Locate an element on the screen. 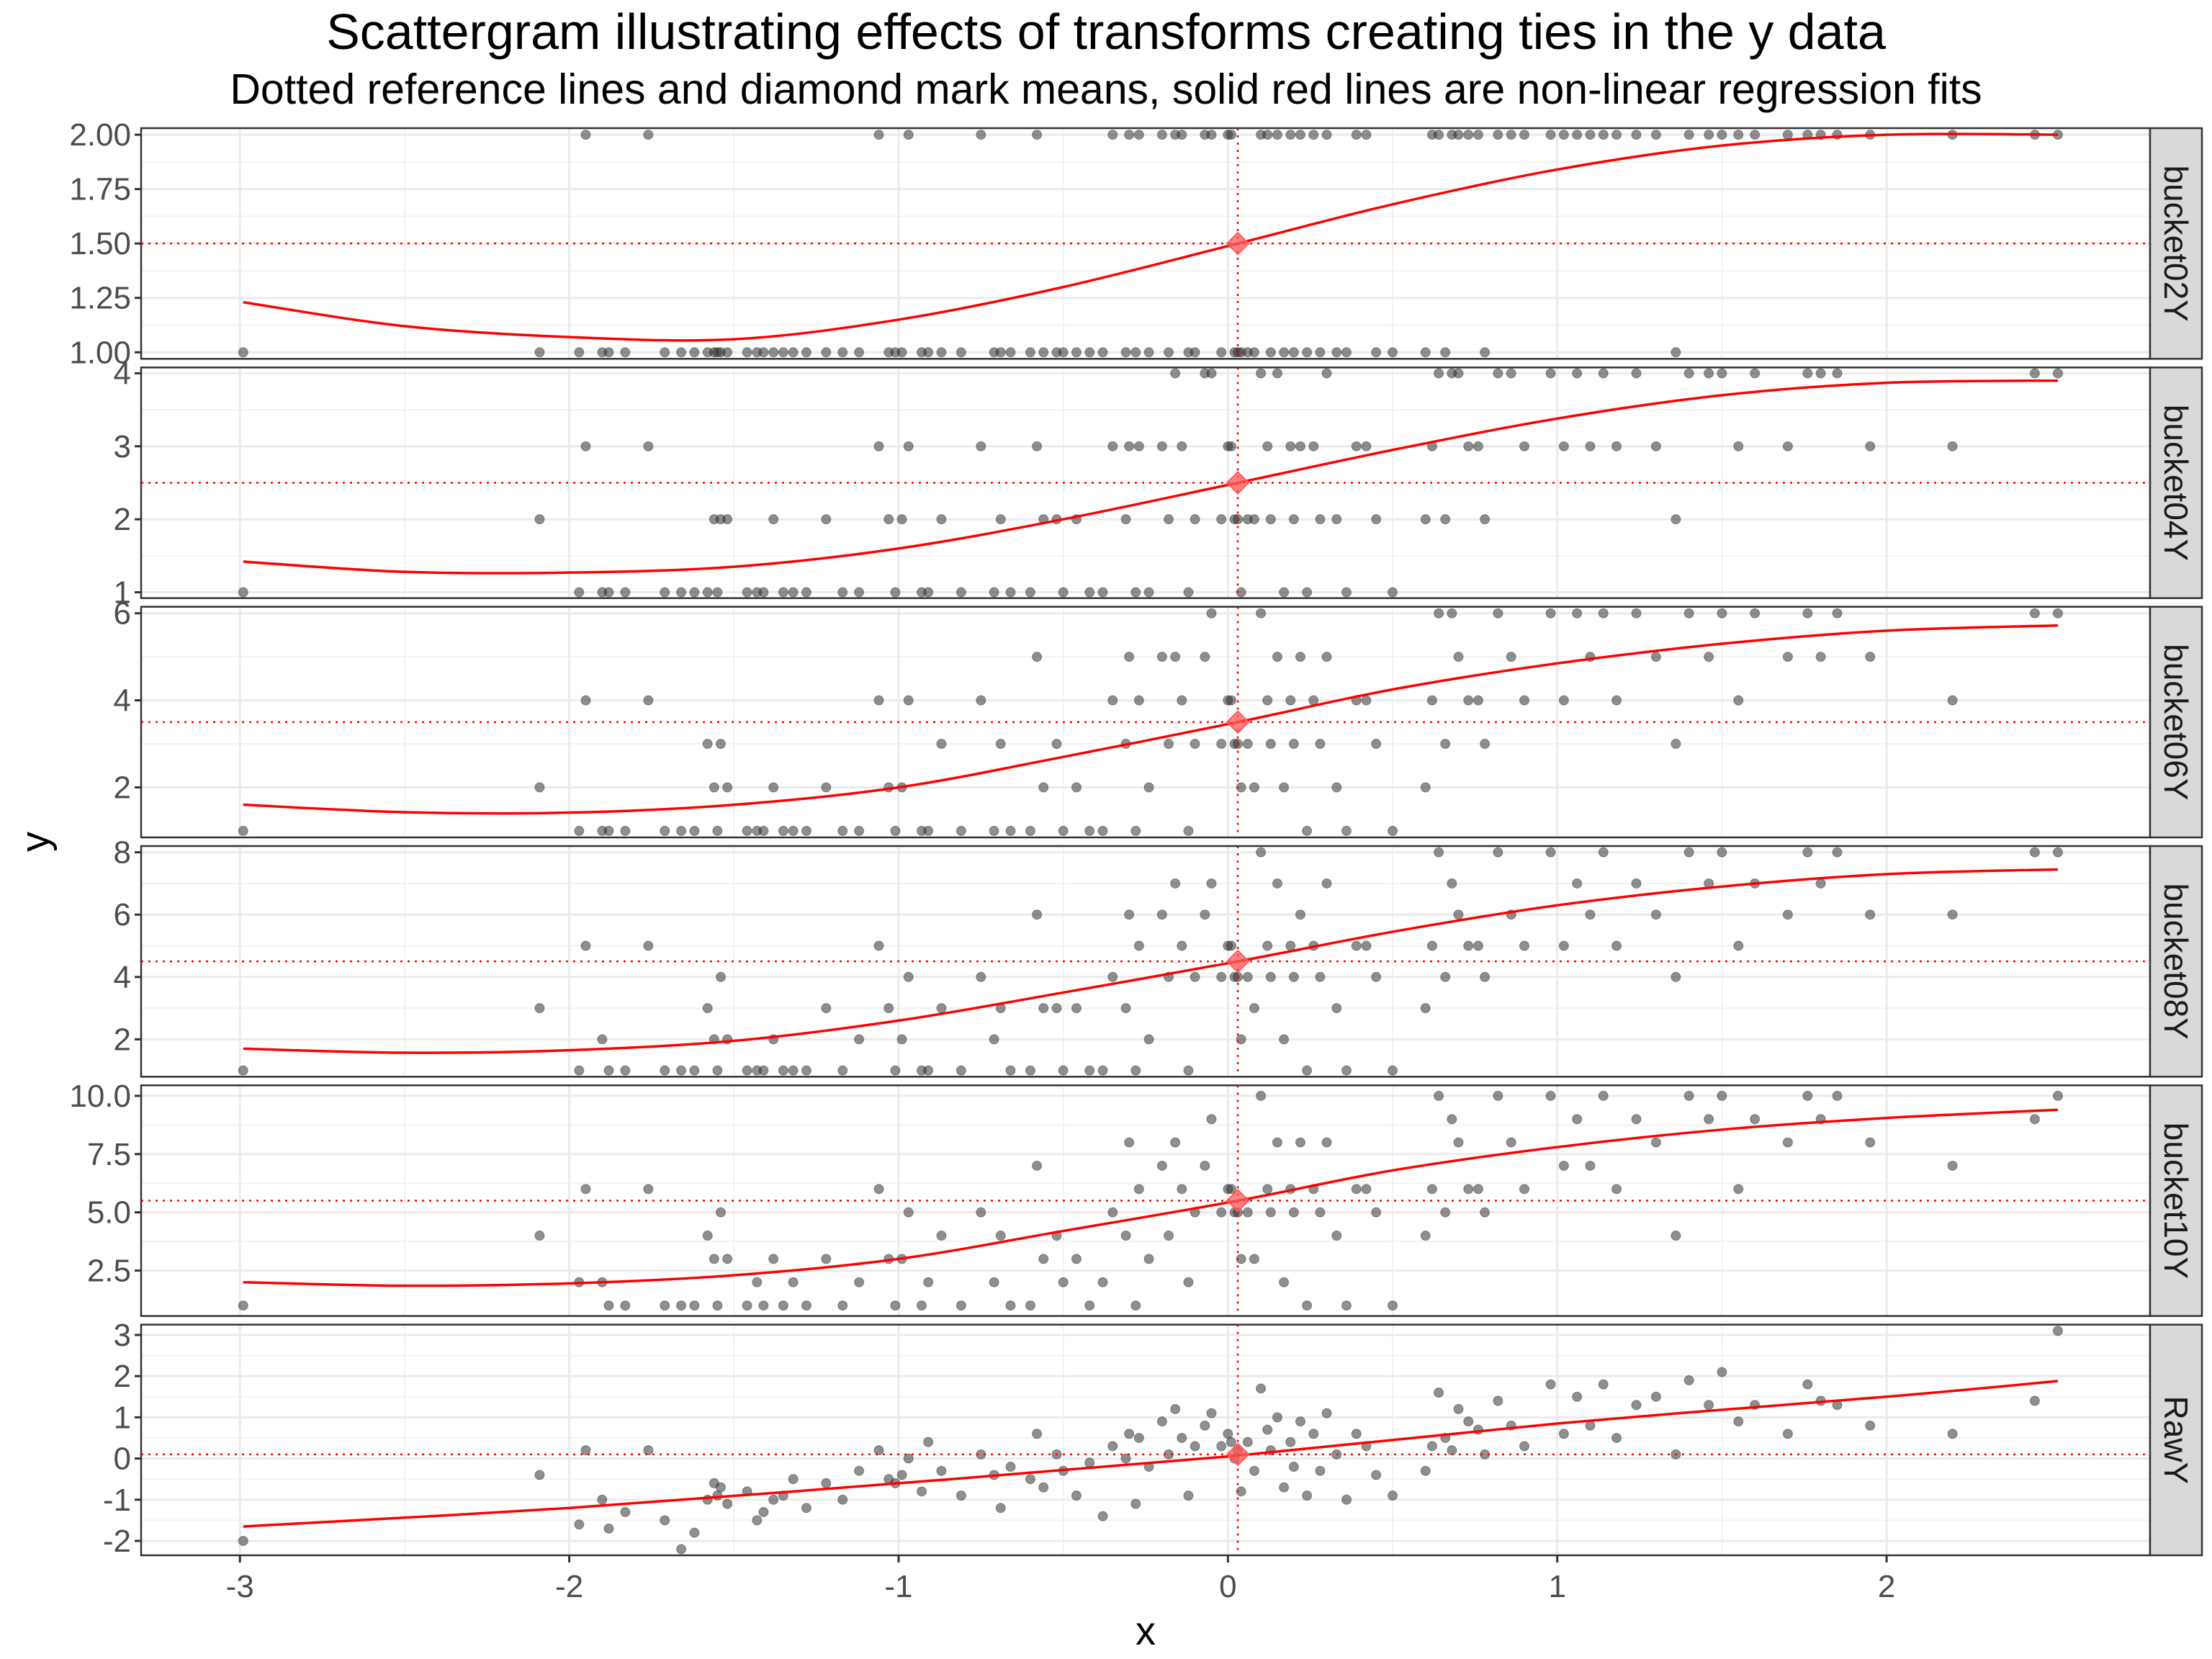  y-tick-label: -2 is located at coordinates (117, 1541).